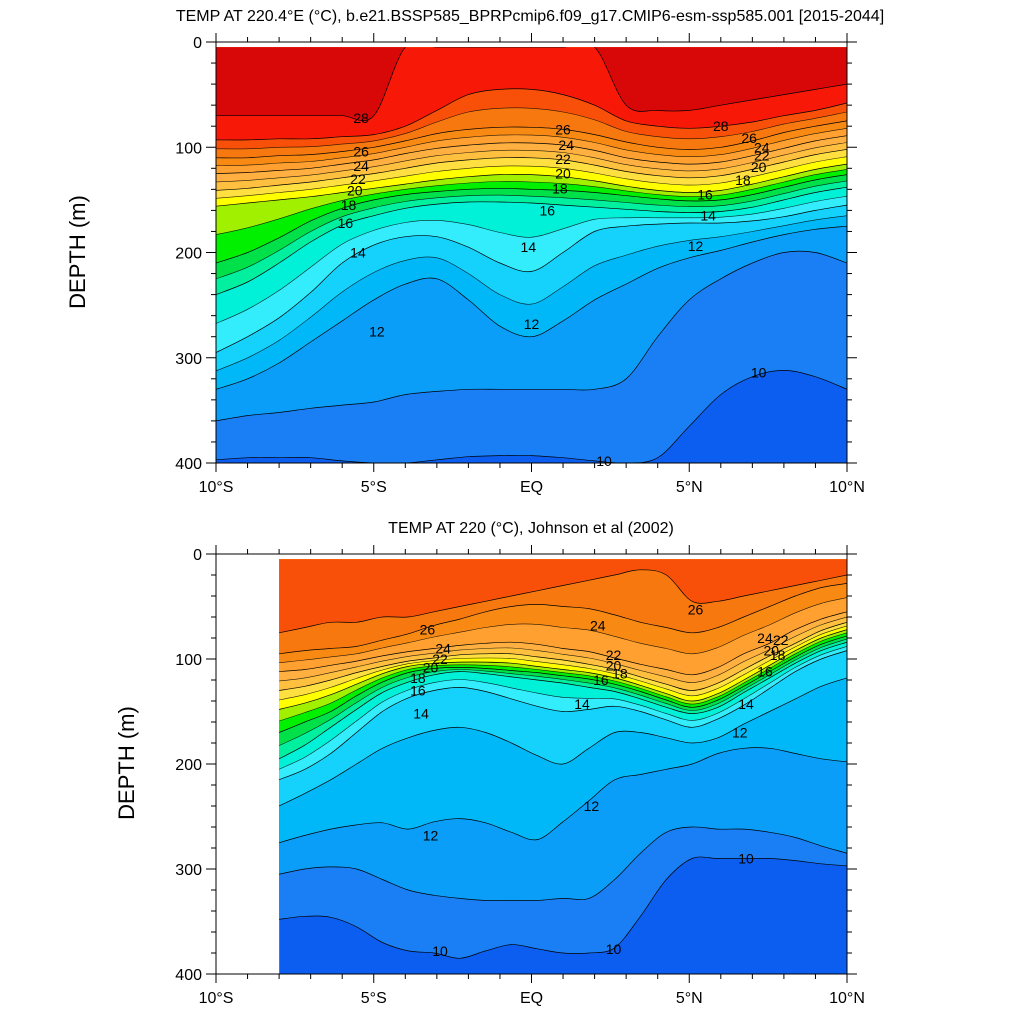  What do you see at coordinates (847, 487) in the screenshot?
I see `x-tick-label: 10°N` at bounding box center [847, 487].